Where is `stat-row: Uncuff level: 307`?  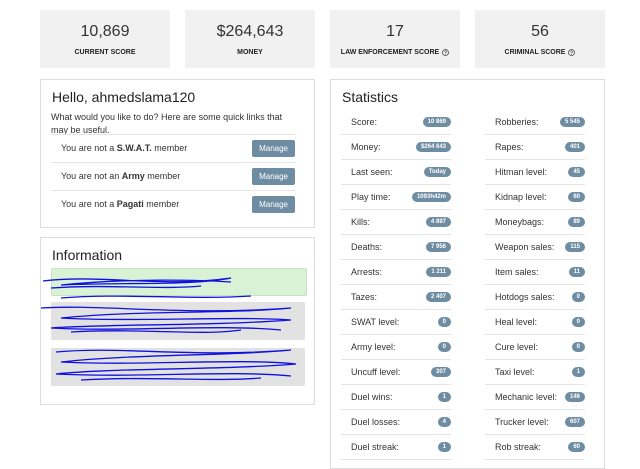
stat-row: Uncuff level: 307 is located at coordinates (396, 372).